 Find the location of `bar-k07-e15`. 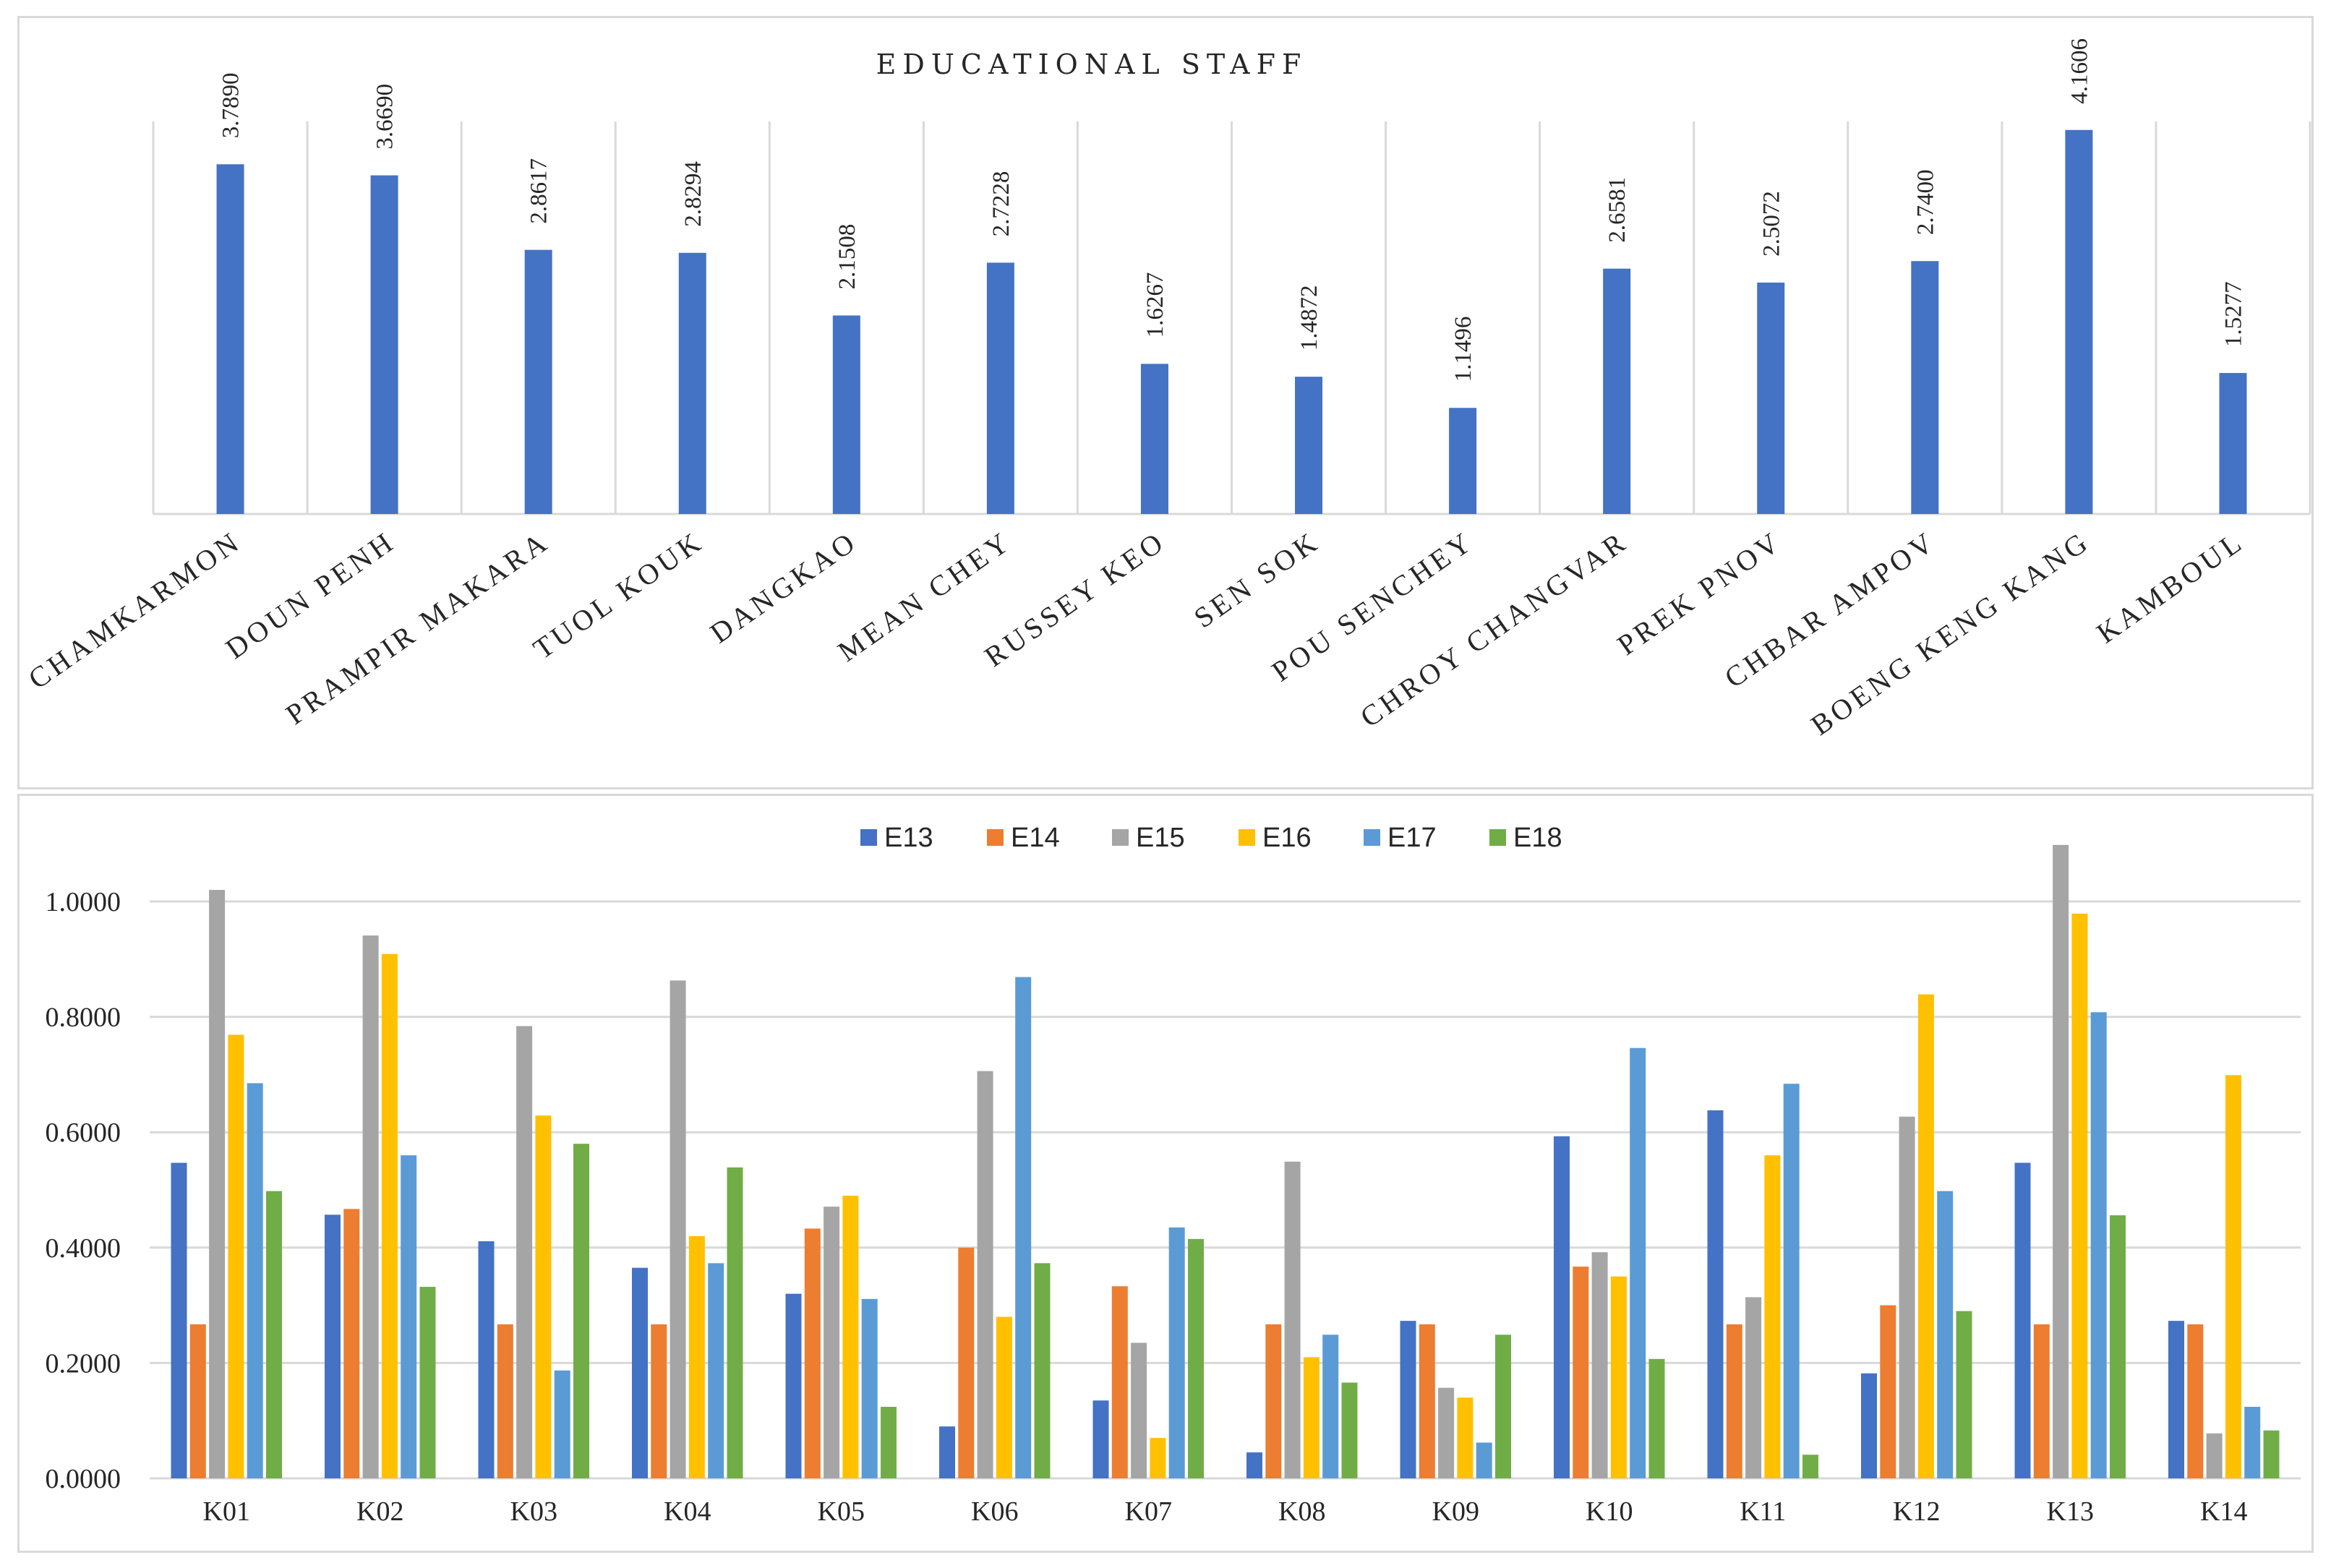

bar-k07-e15 is located at coordinates (1139, 1410).